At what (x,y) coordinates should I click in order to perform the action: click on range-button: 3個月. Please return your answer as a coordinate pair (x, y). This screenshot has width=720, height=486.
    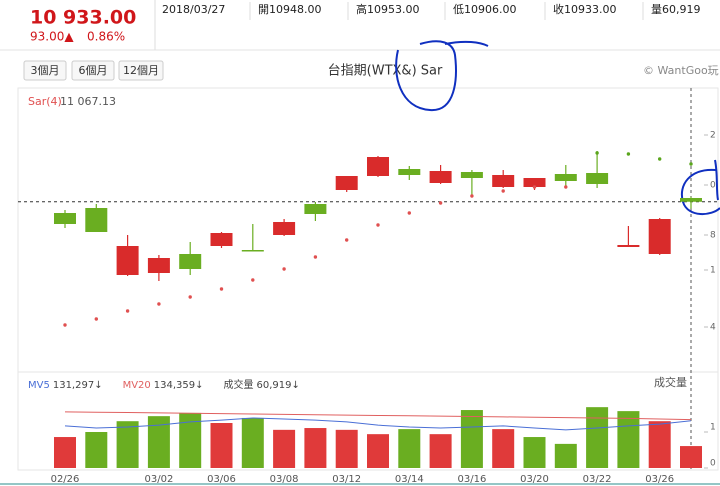
    Looking at the image, I should click on (45, 70).